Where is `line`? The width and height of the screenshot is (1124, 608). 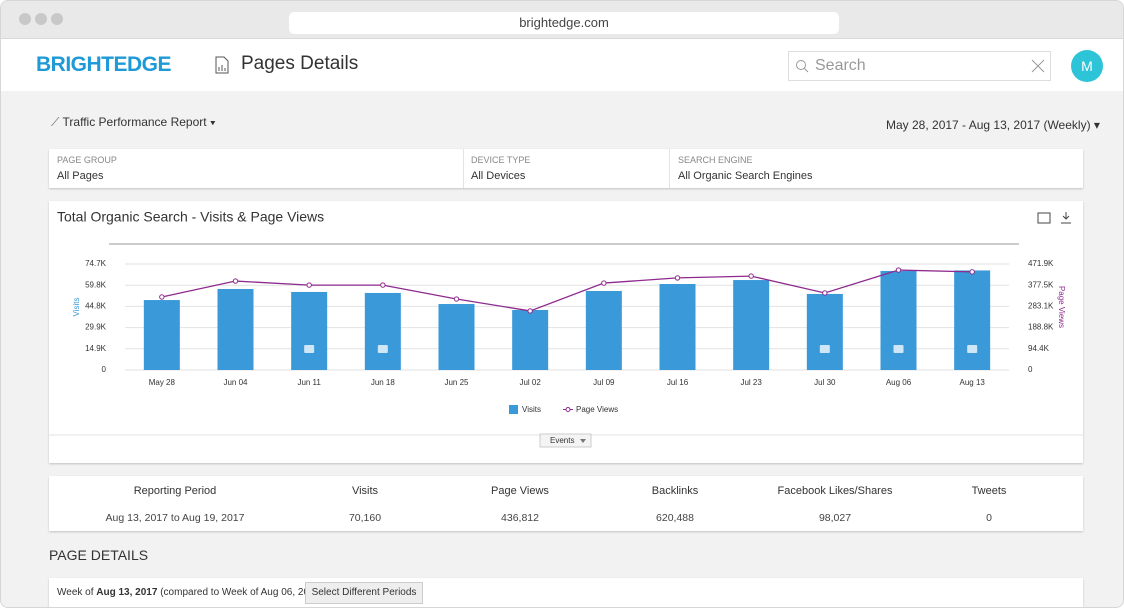 line is located at coordinates (567, 290).